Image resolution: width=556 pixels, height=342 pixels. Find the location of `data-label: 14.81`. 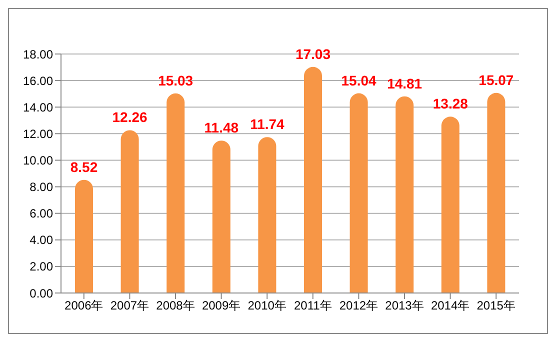

data-label: 14.81 is located at coordinates (404, 83).